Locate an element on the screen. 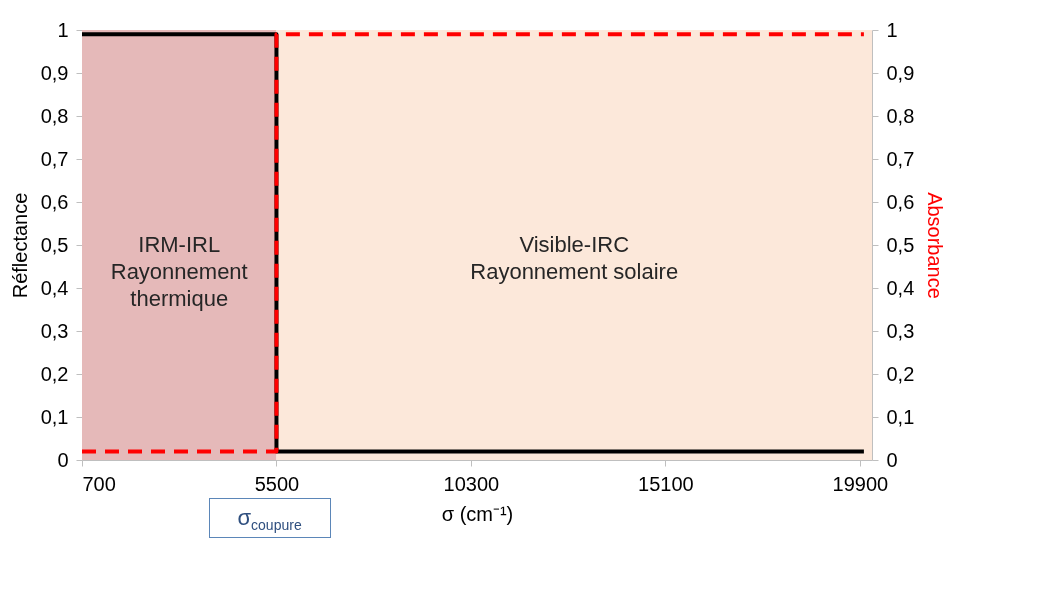  y-tick-label: 0,7 is located at coordinates (54, 158).